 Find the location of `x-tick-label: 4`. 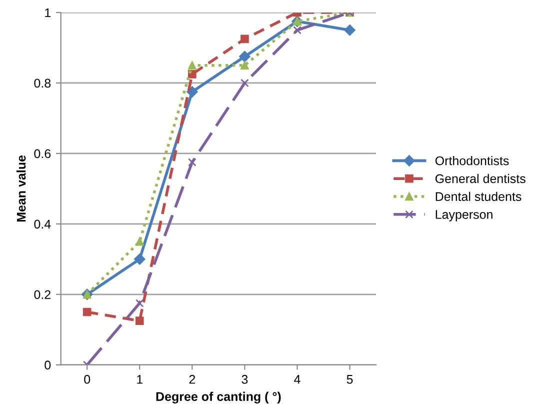

x-tick-label: 4 is located at coordinates (297, 379).